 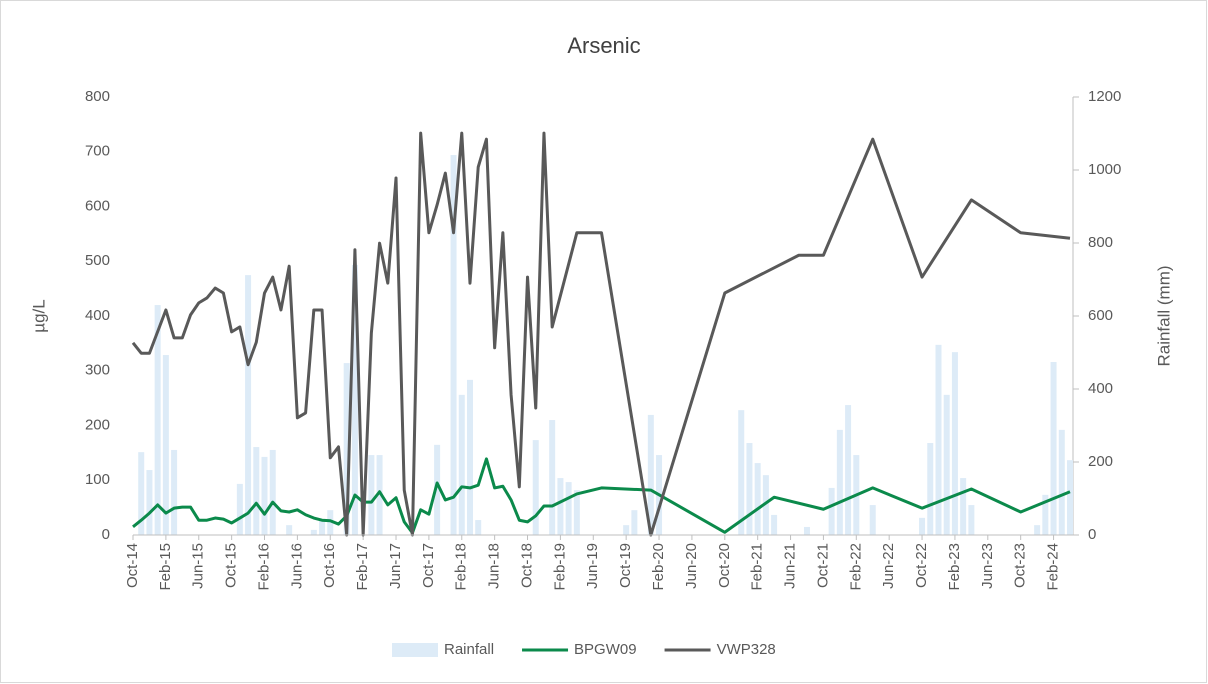 What do you see at coordinates (790, 566) in the screenshot?
I see `x-tick-label: Jun-21` at bounding box center [790, 566].